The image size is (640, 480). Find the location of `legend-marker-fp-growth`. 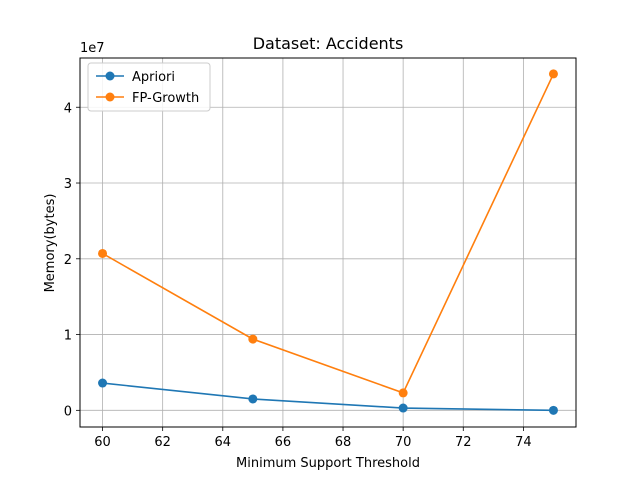

legend-marker-fp-growth is located at coordinates (110, 97).